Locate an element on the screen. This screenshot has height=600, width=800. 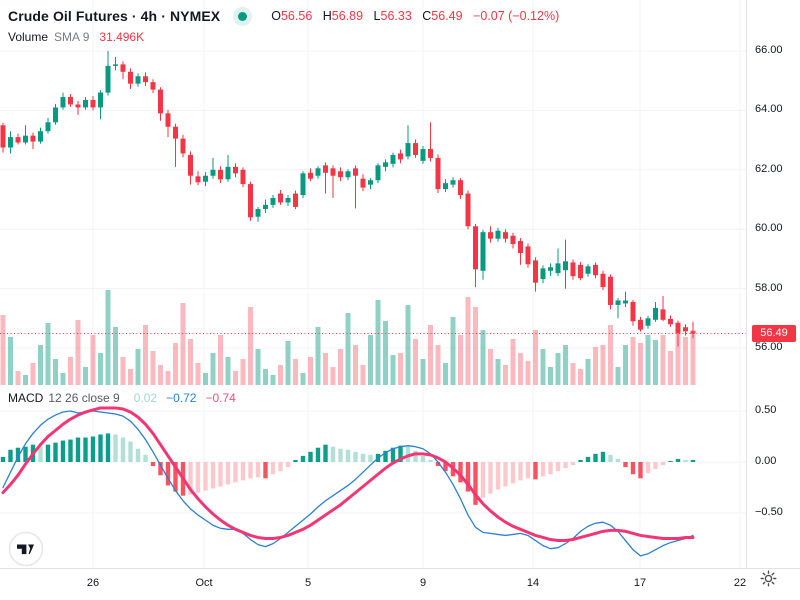
high-value: 56.89 is located at coordinates (347, 16).